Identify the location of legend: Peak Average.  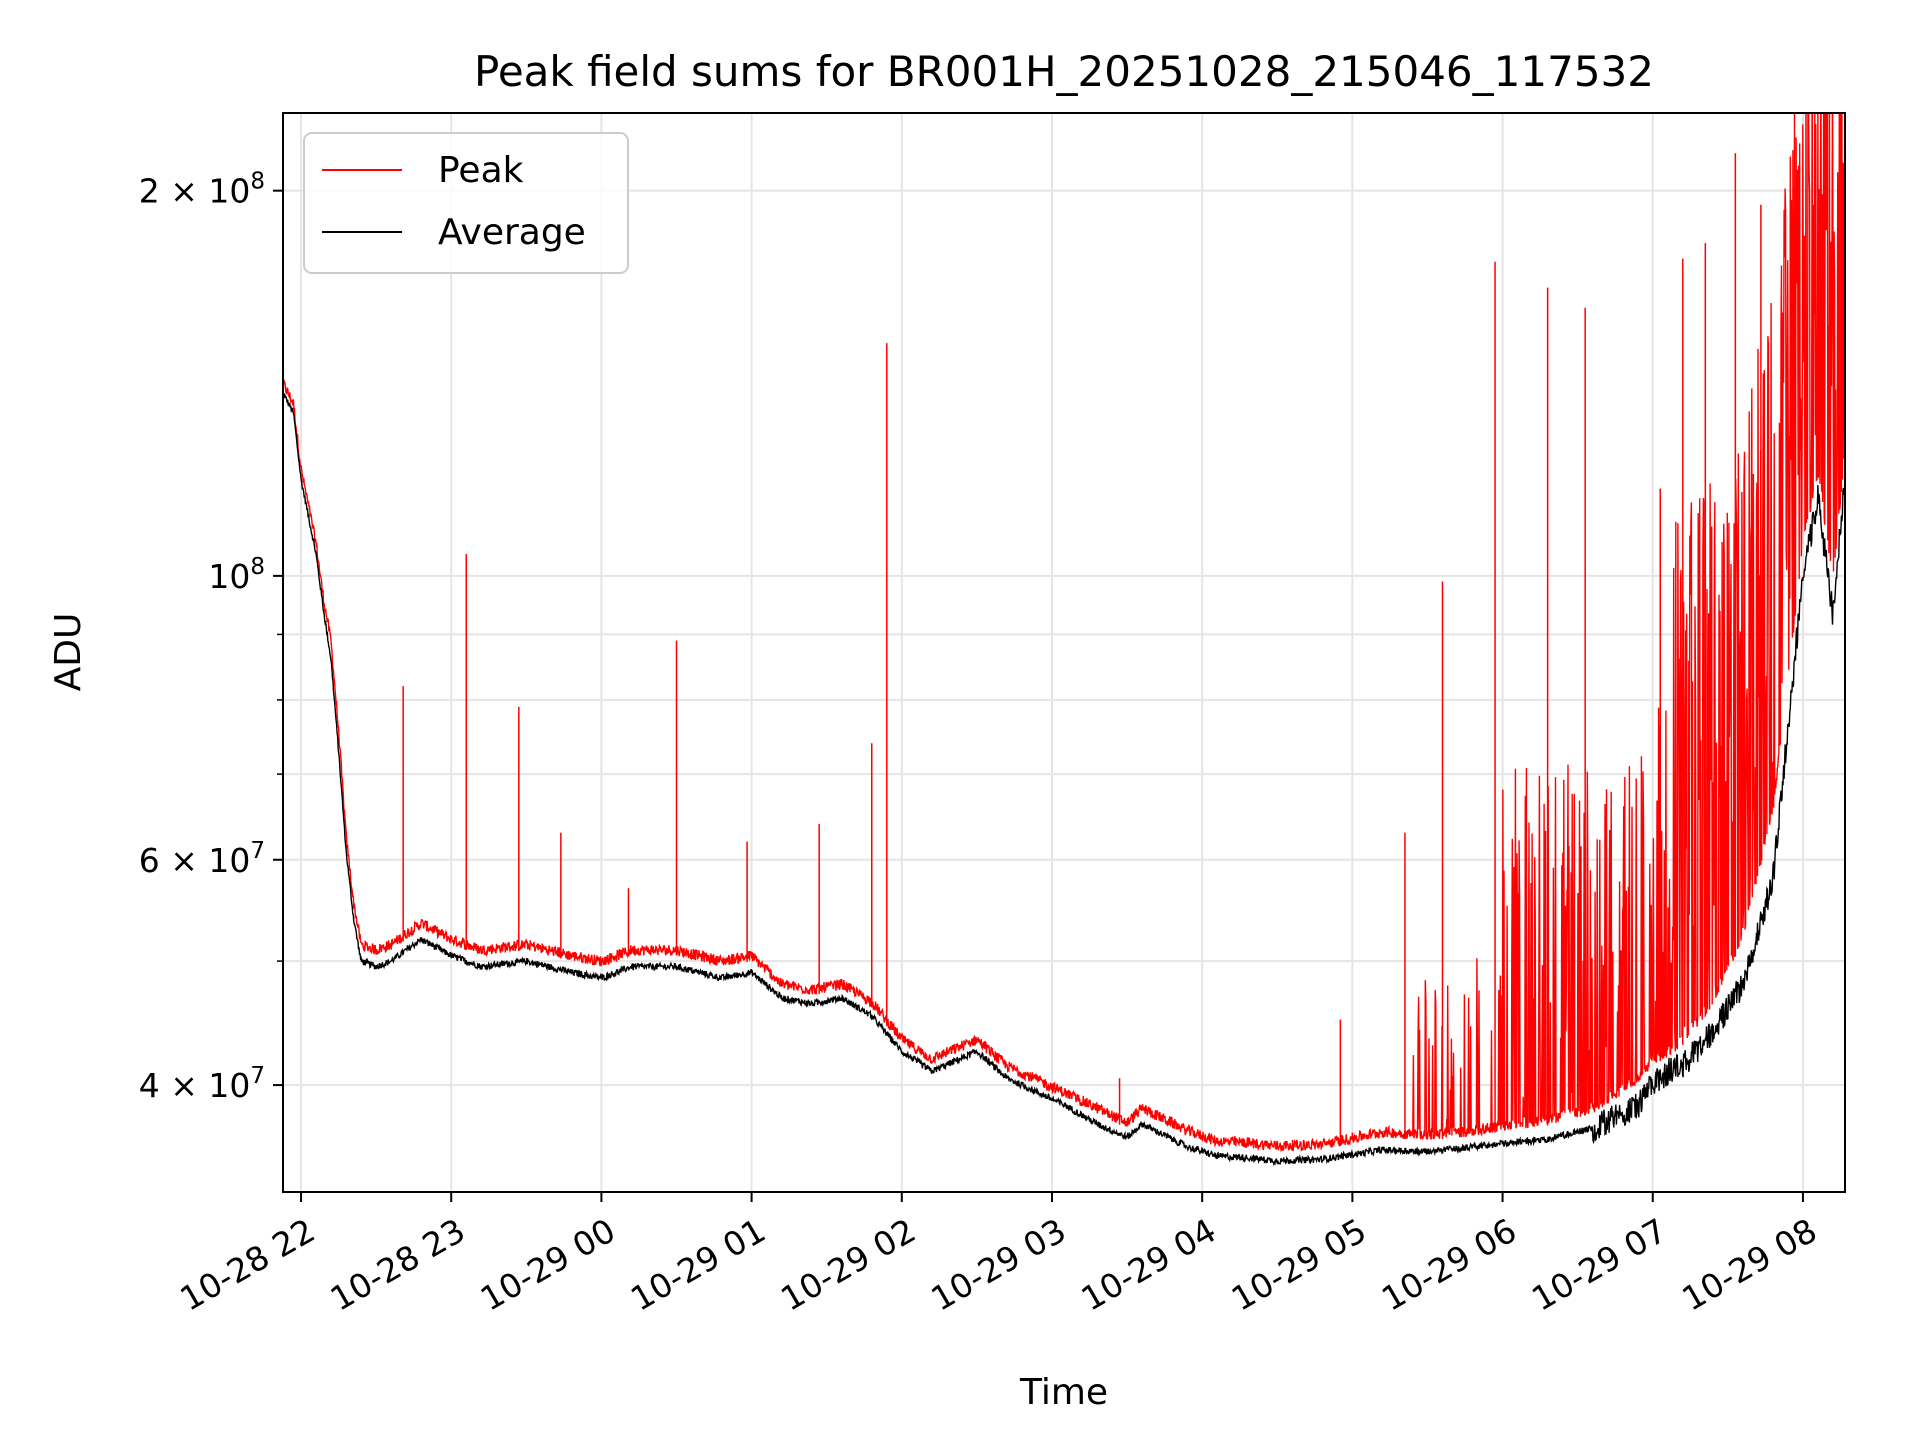
(466, 203).